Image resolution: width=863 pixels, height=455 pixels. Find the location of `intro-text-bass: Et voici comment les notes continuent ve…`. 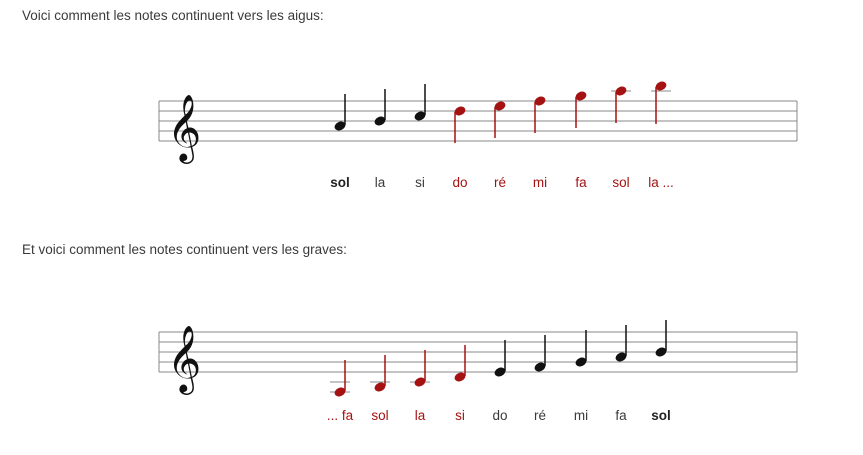

intro-text-bass: Et voici comment les notes continuent ve… is located at coordinates (184, 249).